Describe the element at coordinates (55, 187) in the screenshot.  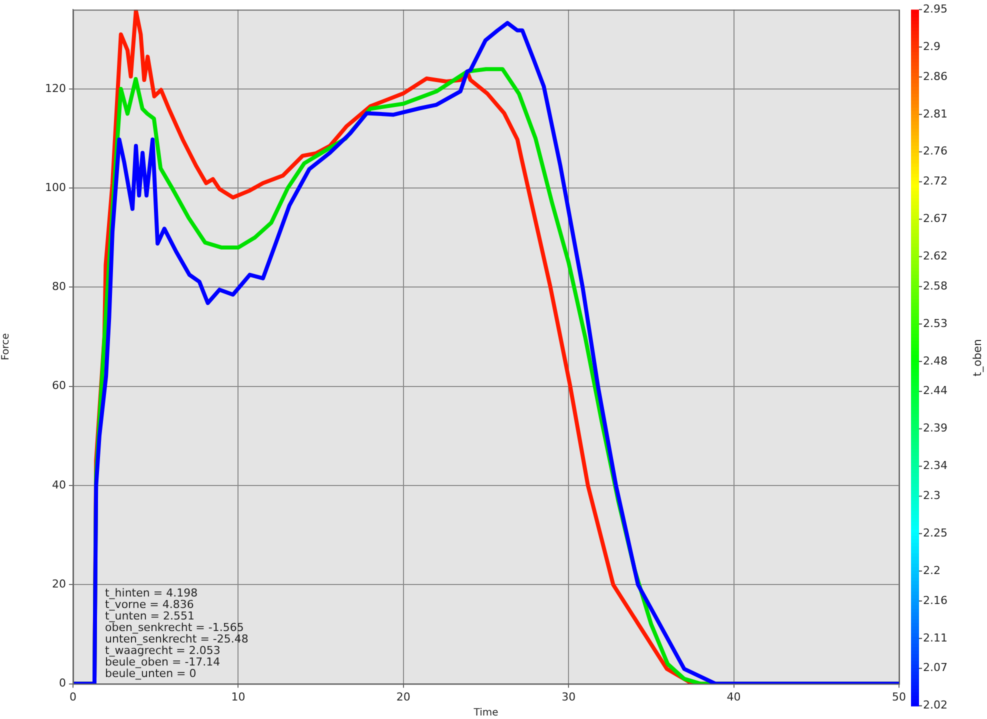
I see `y-tick-label: 100` at that location.